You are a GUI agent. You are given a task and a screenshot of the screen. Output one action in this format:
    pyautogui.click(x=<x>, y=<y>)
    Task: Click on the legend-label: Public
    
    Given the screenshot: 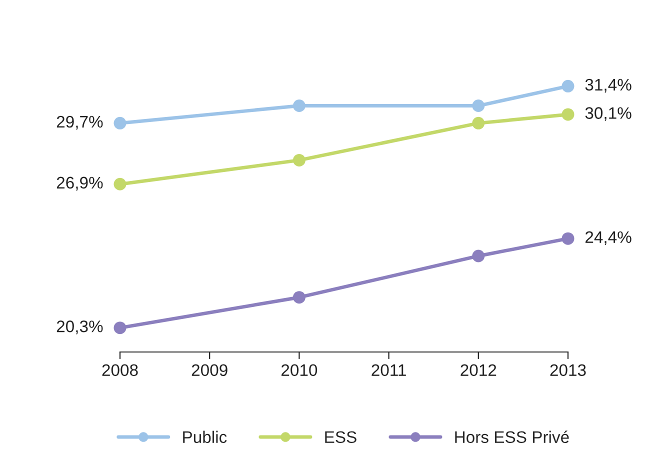 What is the action you would take?
    pyautogui.click(x=205, y=437)
    